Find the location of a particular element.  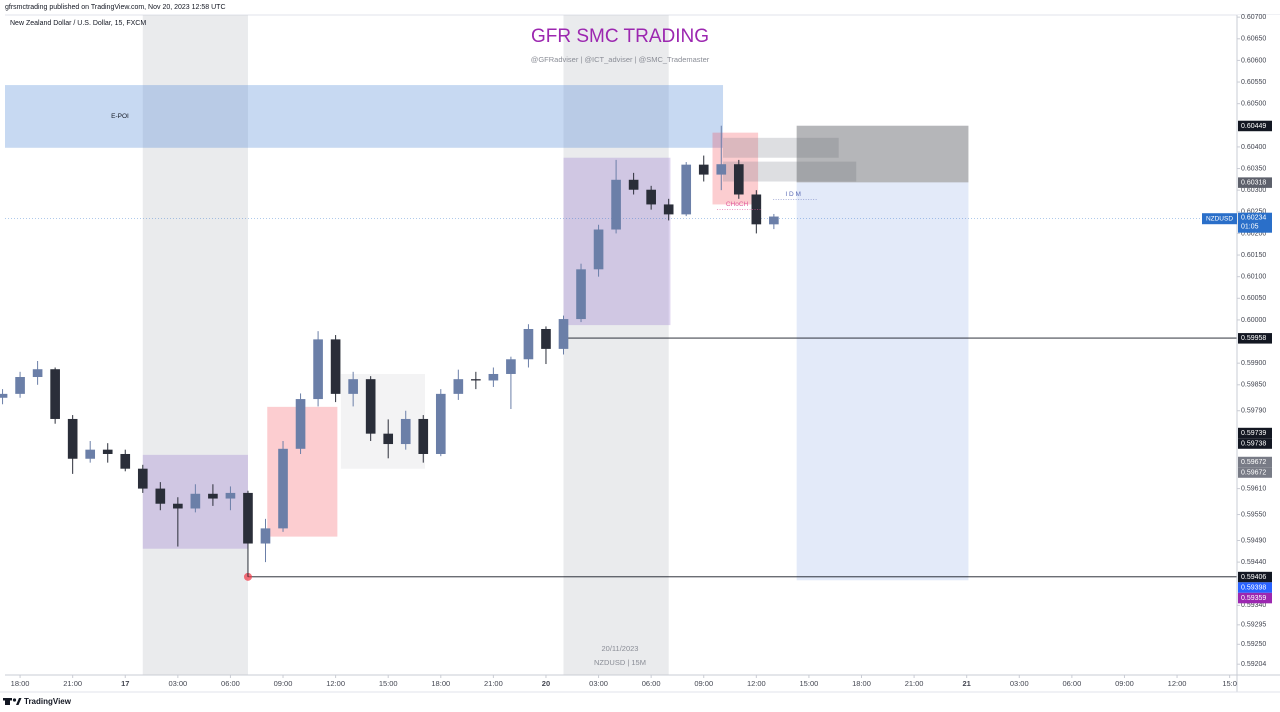

session-band is located at coordinates (195, 345).